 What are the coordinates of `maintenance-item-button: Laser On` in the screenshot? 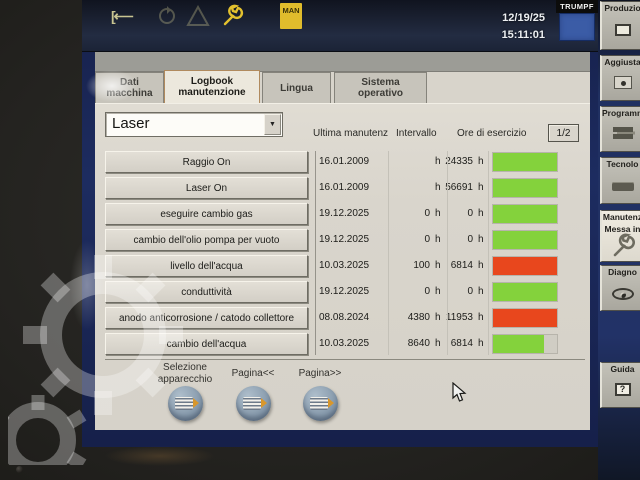 It's located at (206, 188).